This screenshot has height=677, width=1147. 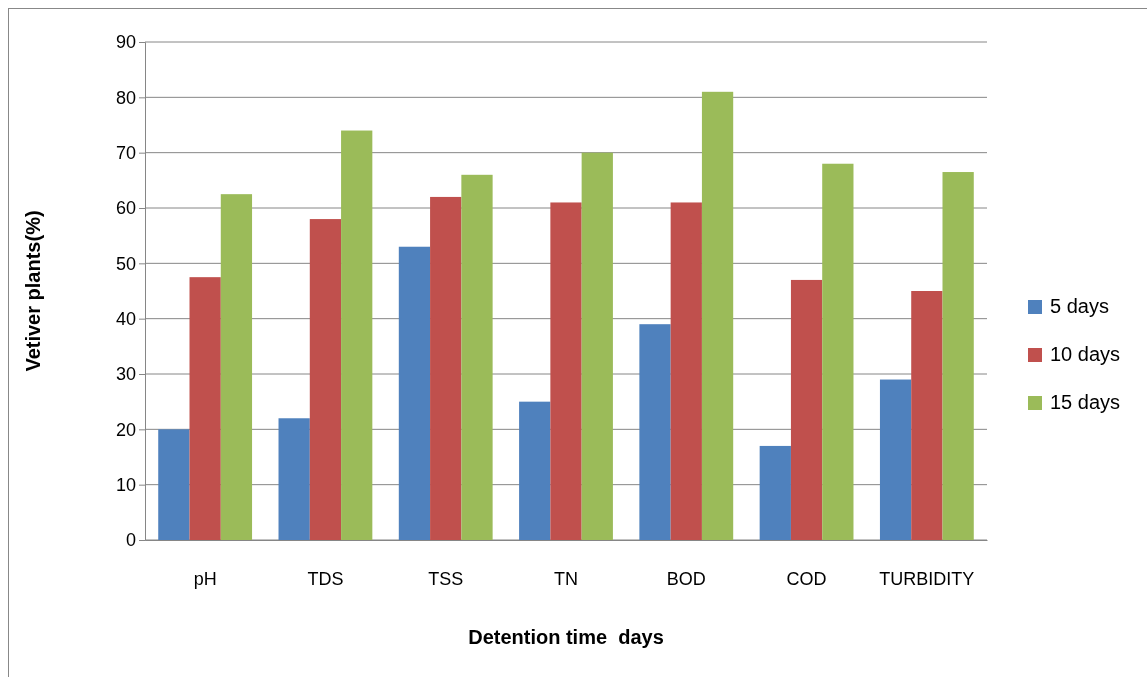 I want to click on y-tick-label: 20, so click(x=125, y=429).